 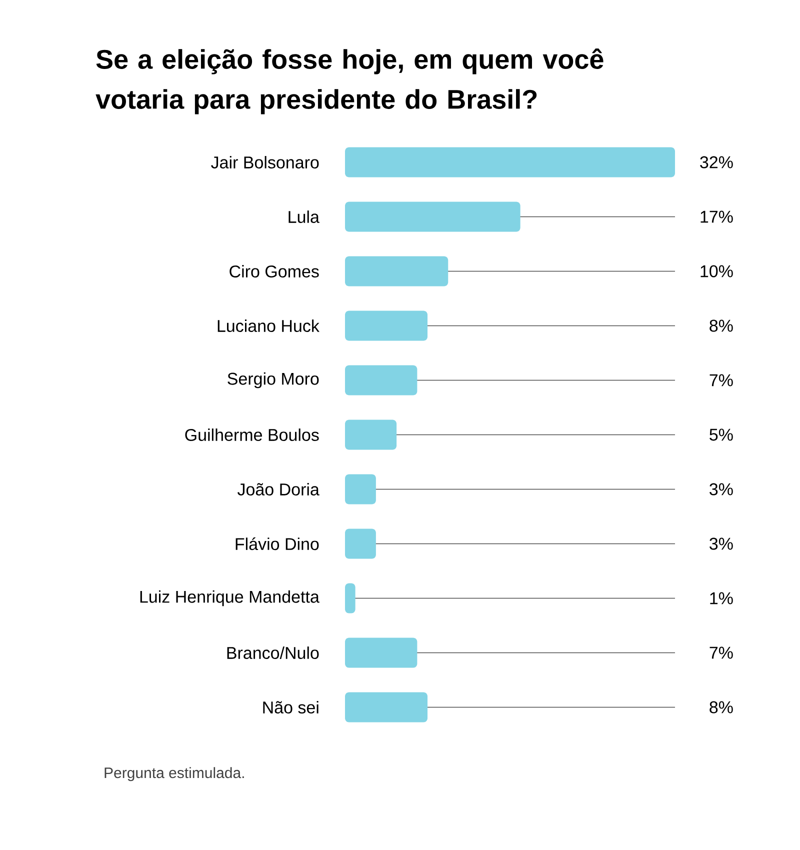 I want to click on data-label: 1%, so click(x=721, y=598).